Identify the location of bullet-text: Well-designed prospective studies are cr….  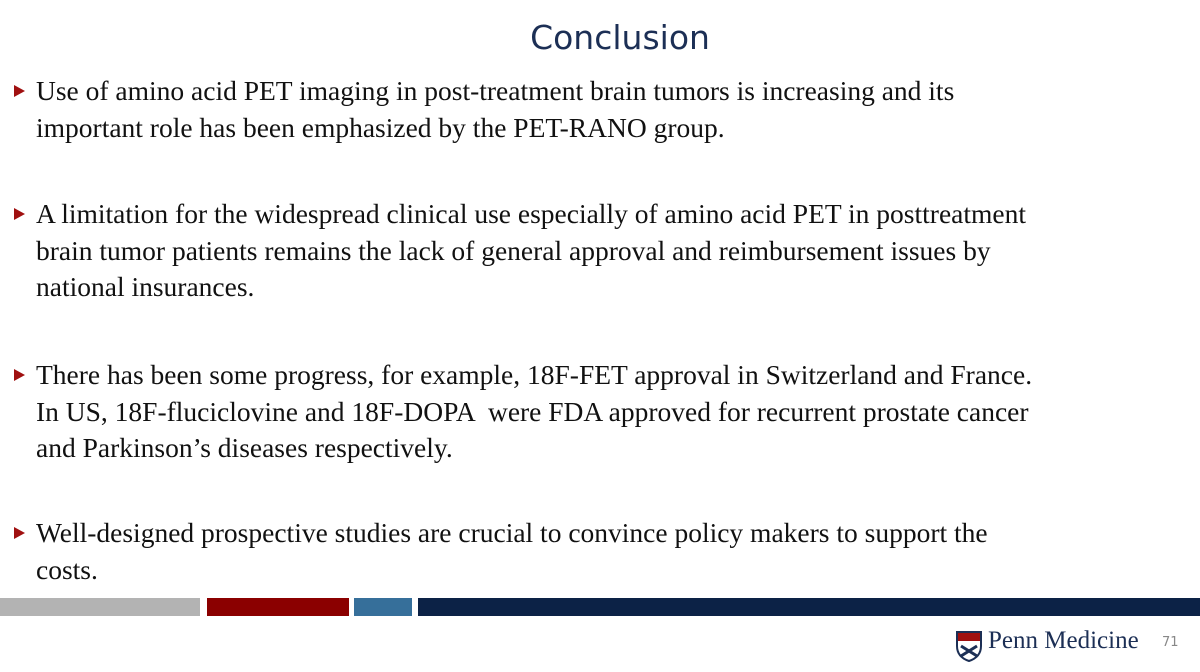
(512, 532).